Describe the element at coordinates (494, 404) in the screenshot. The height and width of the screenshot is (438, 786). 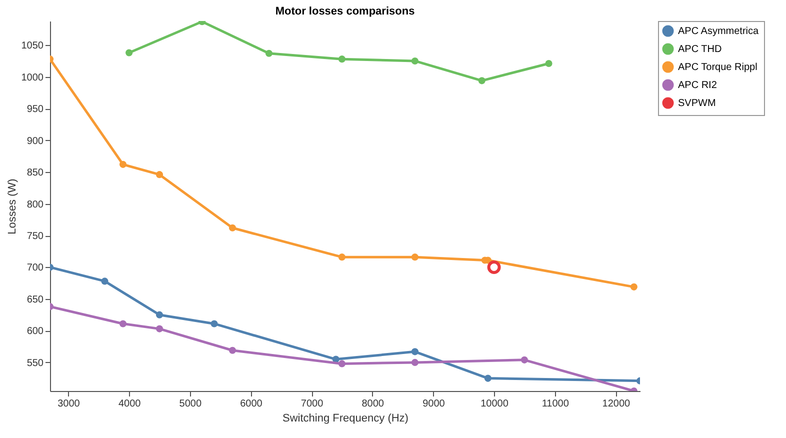
I see `x-tick-label: 10000` at that location.